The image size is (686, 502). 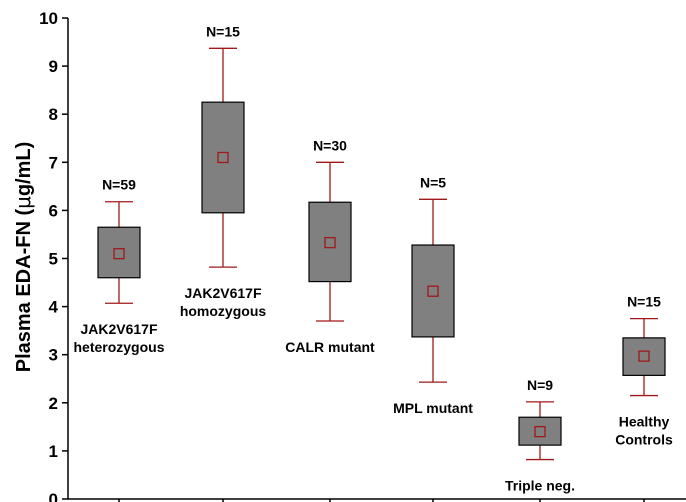 What do you see at coordinates (53, 403) in the screenshot?
I see `y-tick-label-2: 2` at bounding box center [53, 403].